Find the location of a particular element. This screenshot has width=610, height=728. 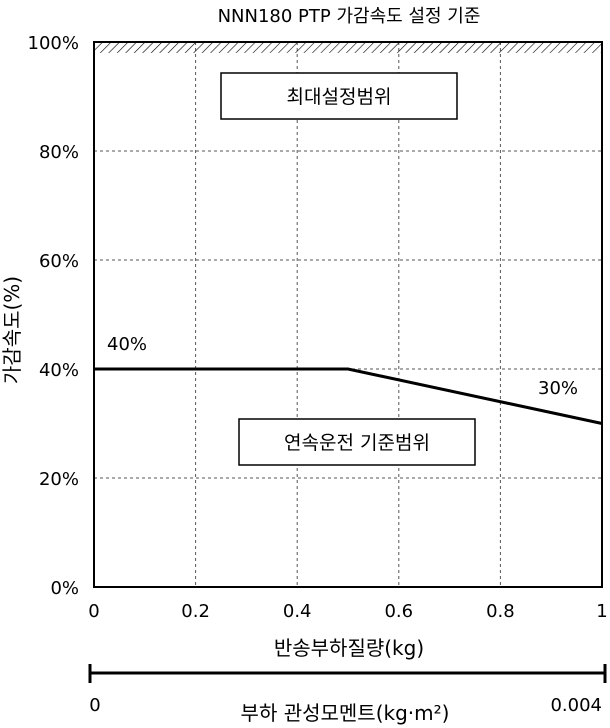

y-tick-label: 100% is located at coordinates (53, 43).